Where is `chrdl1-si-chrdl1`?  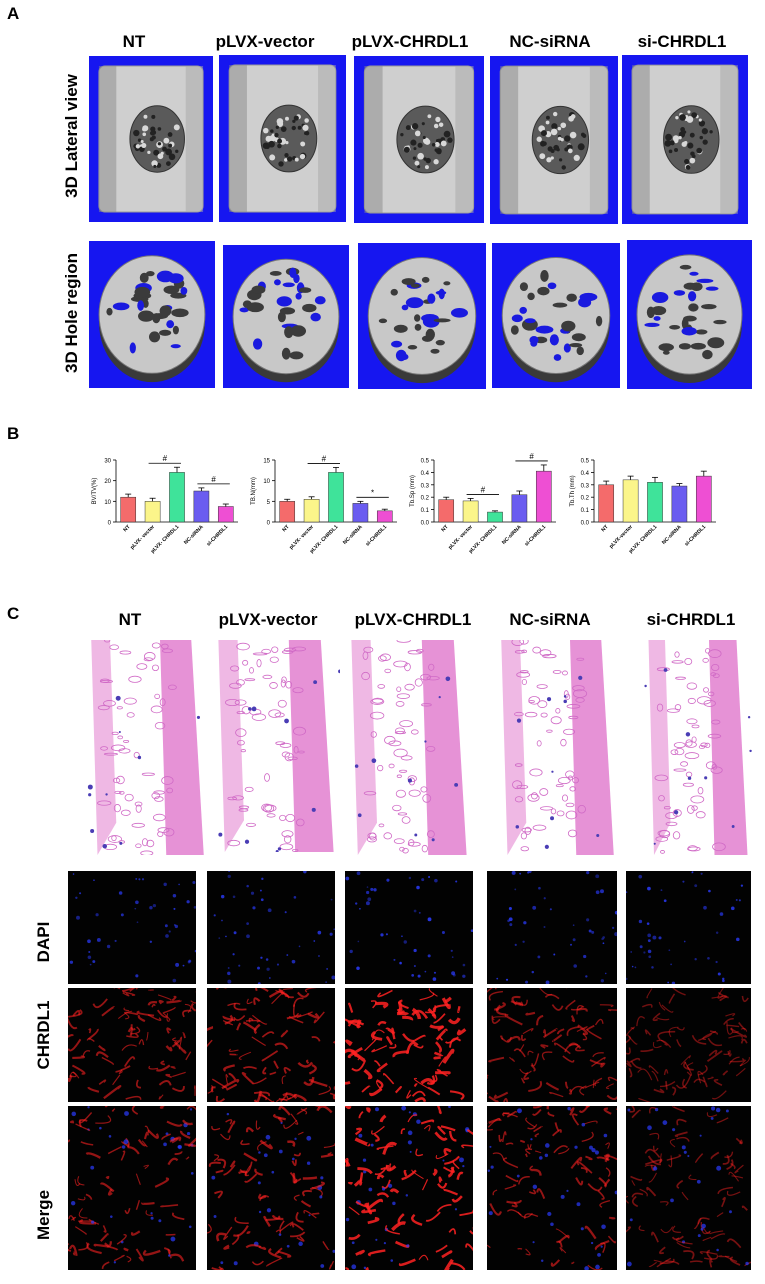
chrdl1-si-chrdl1 is located at coordinates (688, 1045).